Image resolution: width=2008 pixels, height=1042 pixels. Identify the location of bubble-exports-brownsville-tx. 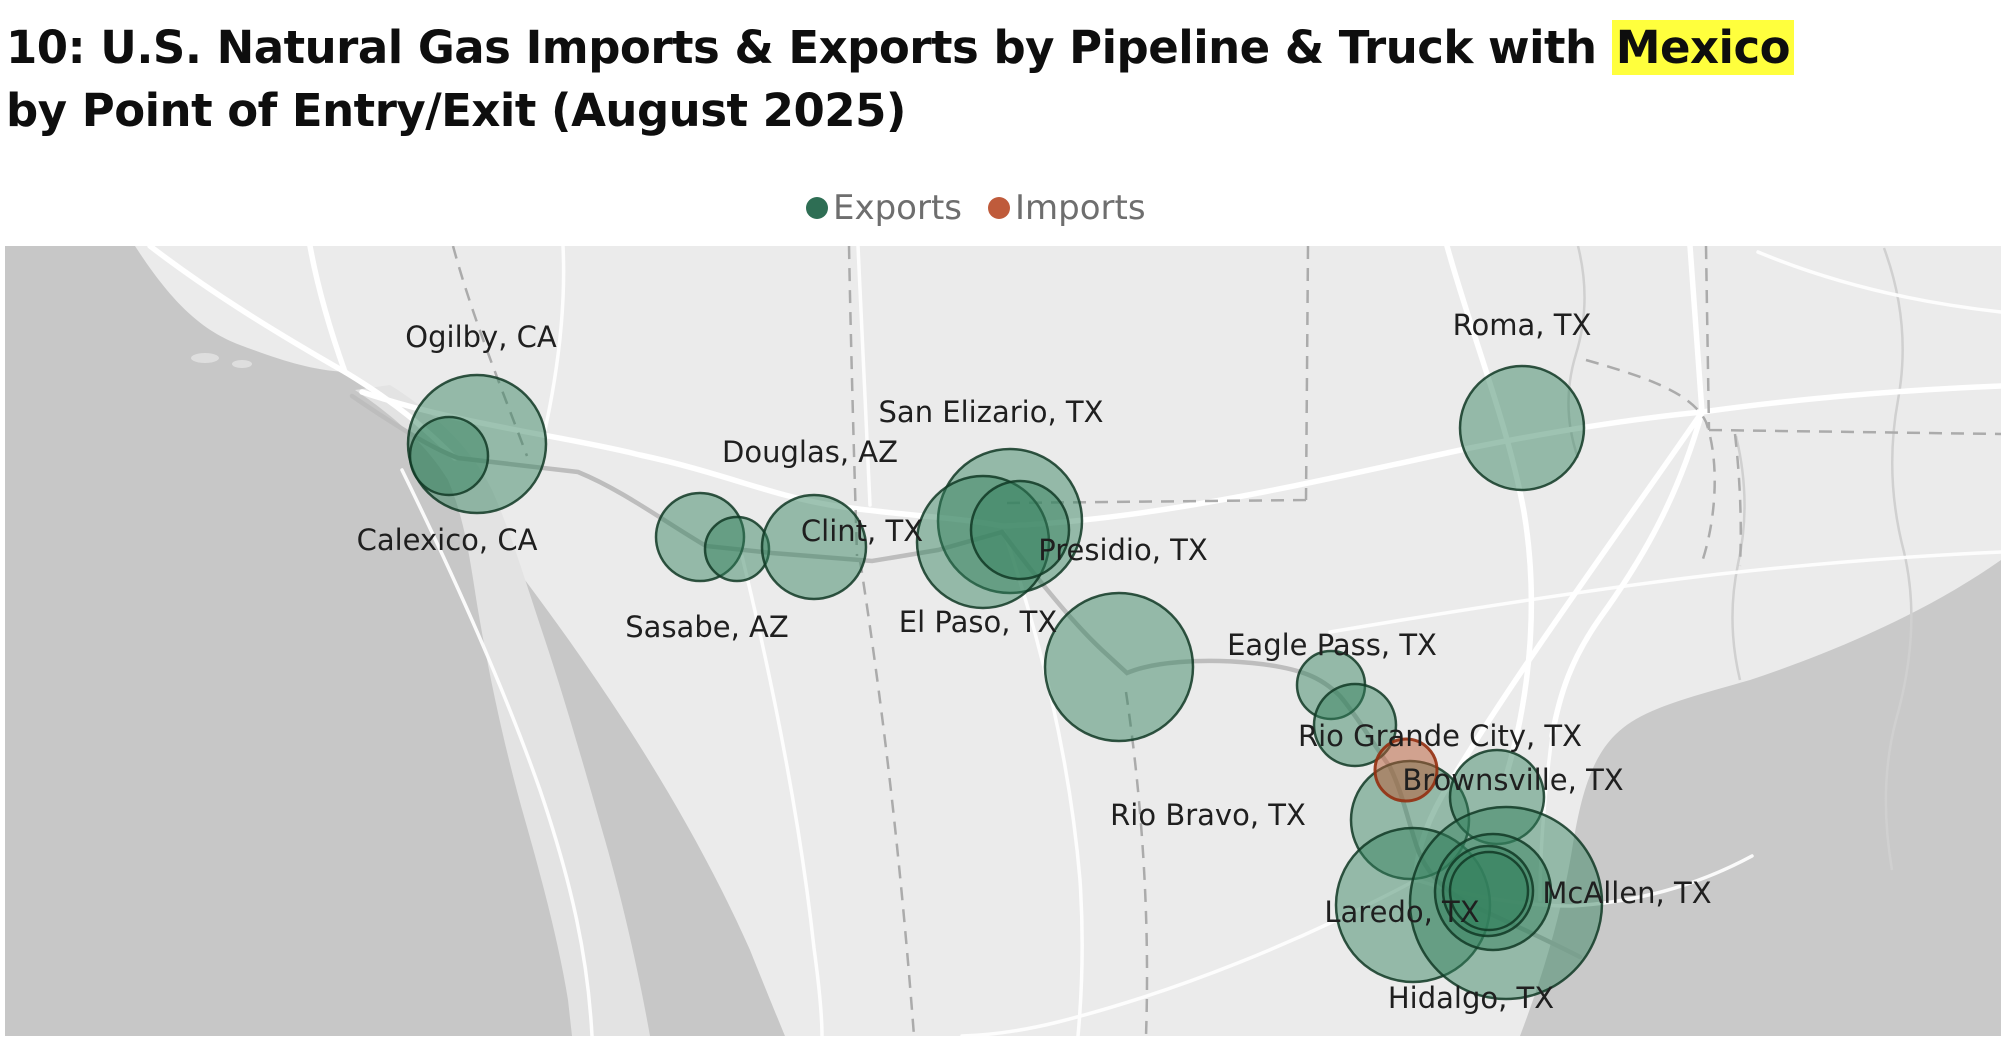
(1497, 797).